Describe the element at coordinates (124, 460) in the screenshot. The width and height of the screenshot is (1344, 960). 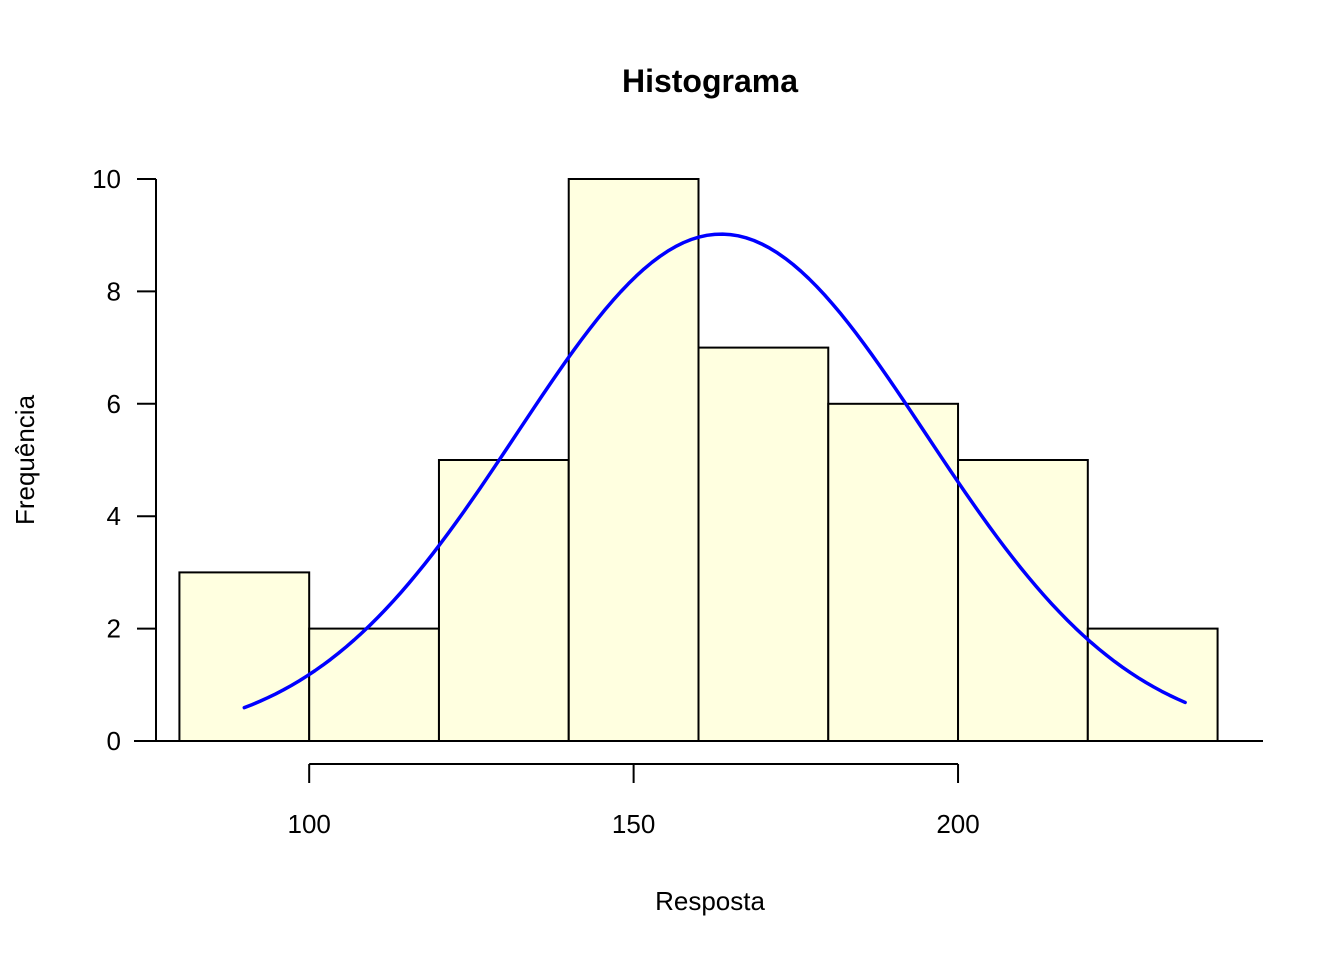
I see `y-axis: 0 2 4 6 8 10` at that location.